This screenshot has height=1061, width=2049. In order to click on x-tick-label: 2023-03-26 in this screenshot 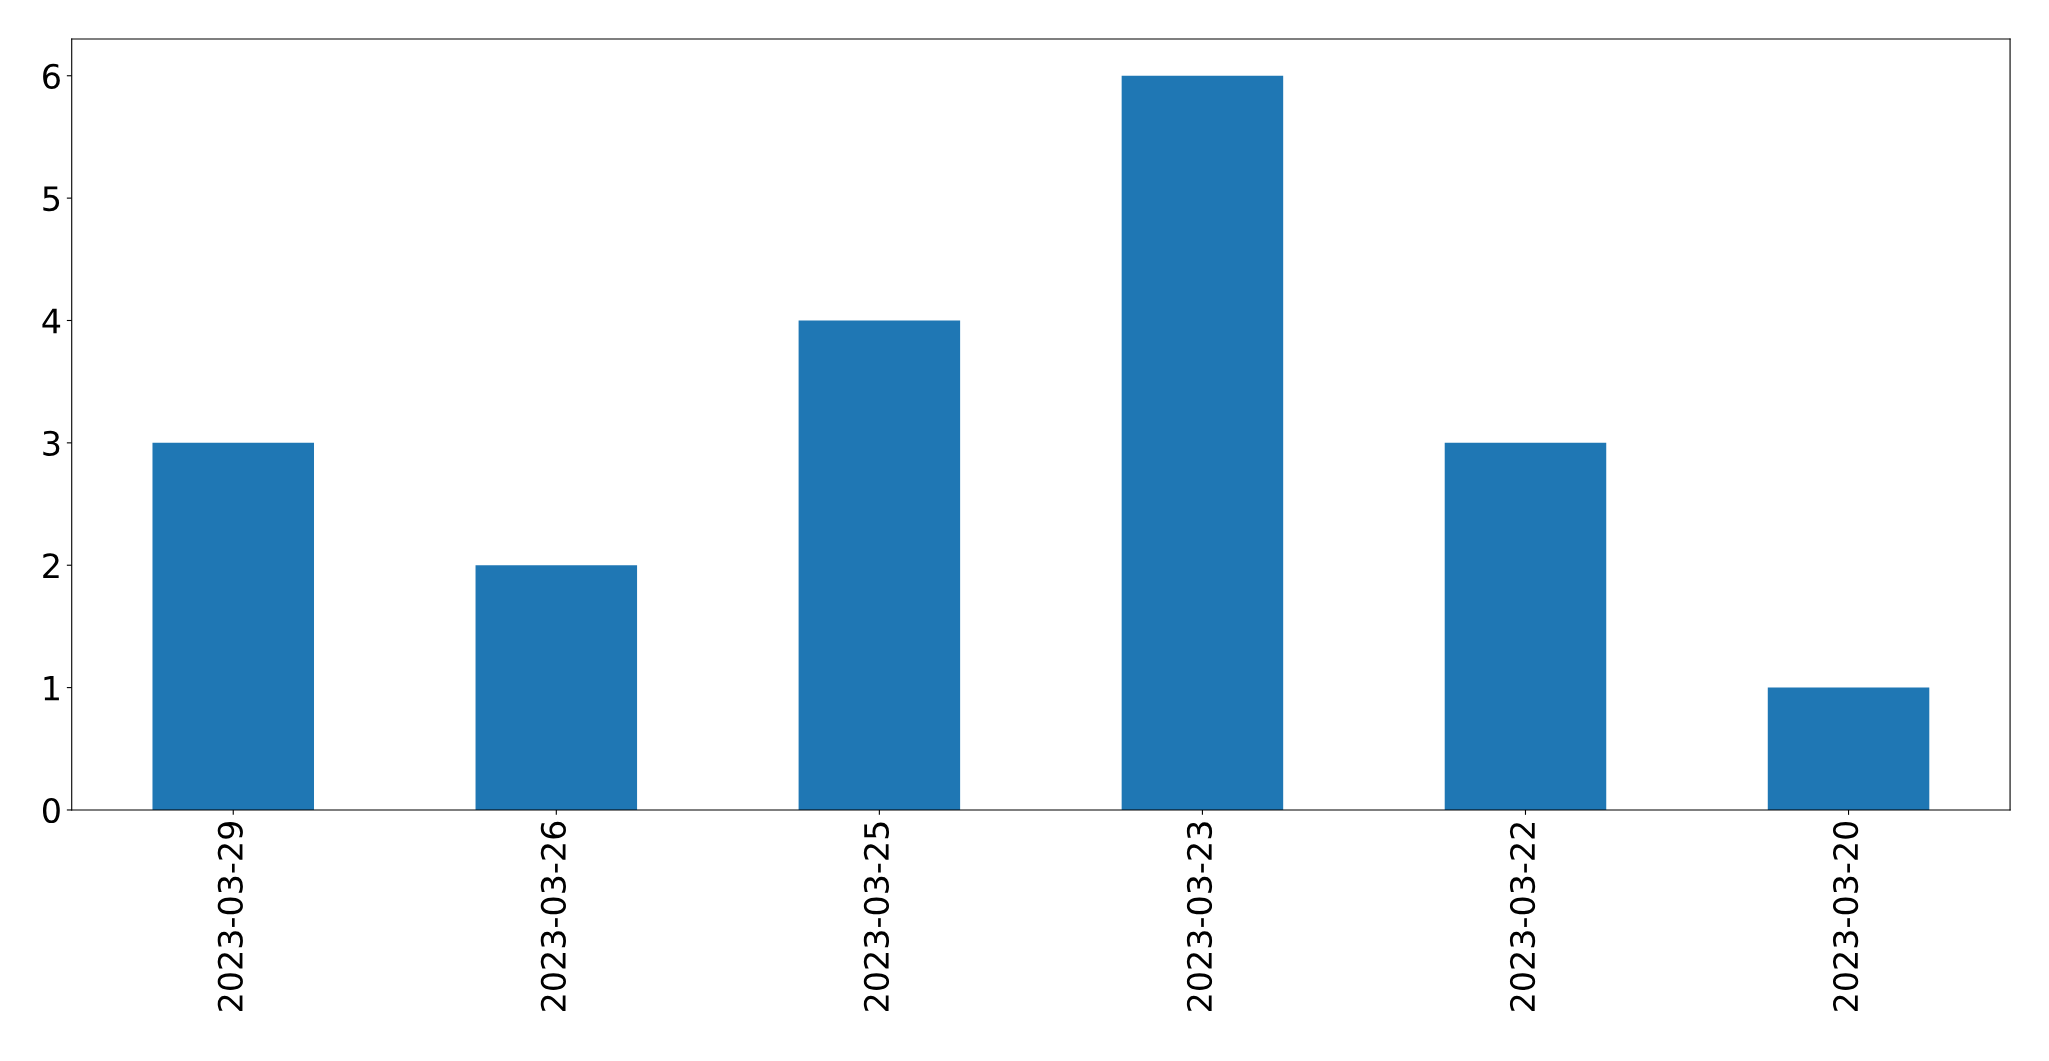, I will do `click(553, 916)`.